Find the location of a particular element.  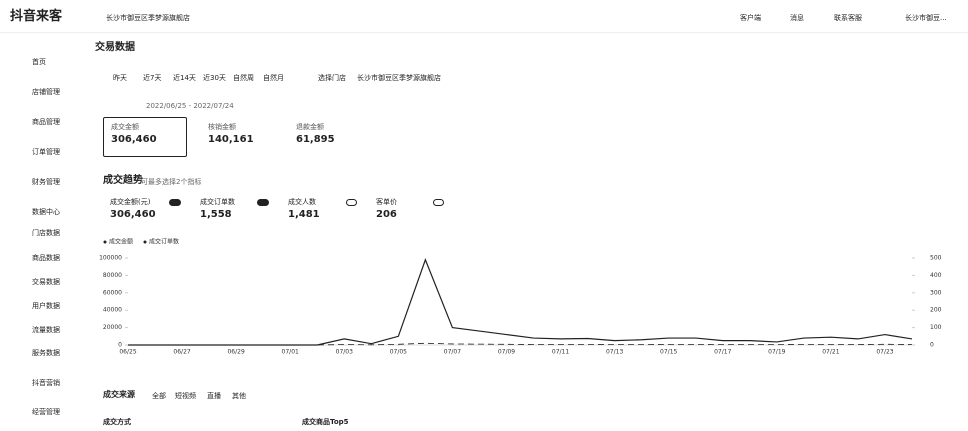

y-tick-label: 100000 is located at coordinates (110, 258).